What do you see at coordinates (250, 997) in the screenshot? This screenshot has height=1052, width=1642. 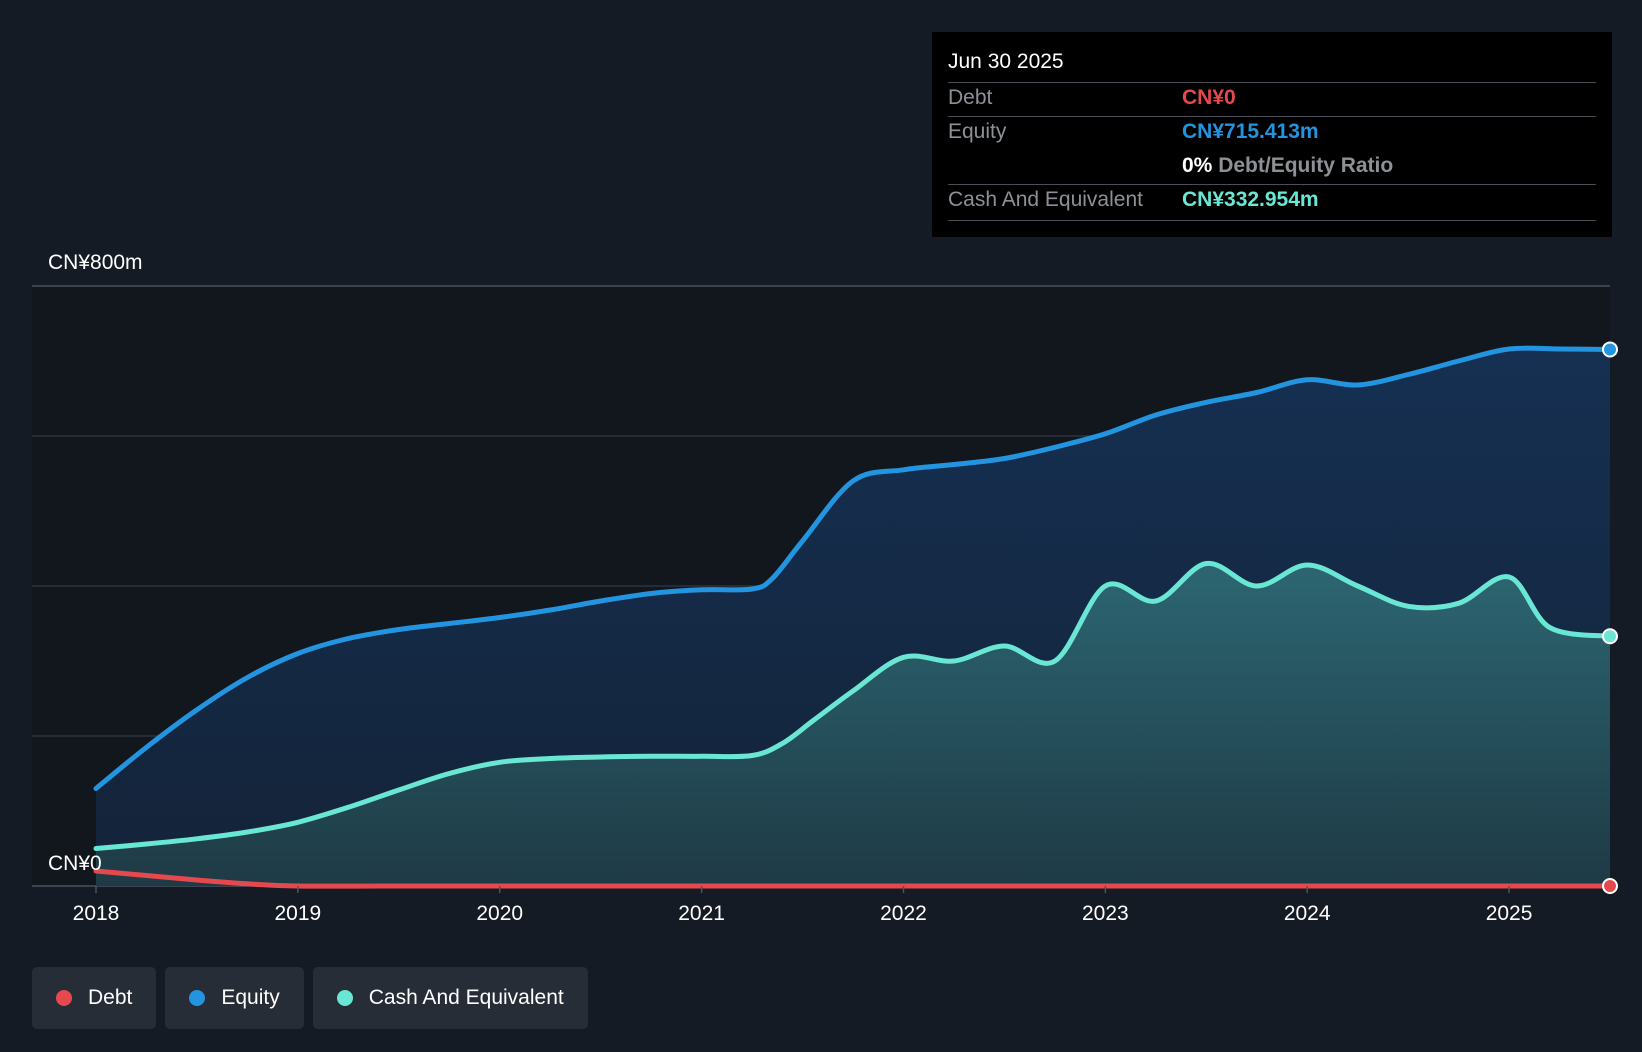 I see `legend-label-equity: Equity` at bounding box center [250, 997].